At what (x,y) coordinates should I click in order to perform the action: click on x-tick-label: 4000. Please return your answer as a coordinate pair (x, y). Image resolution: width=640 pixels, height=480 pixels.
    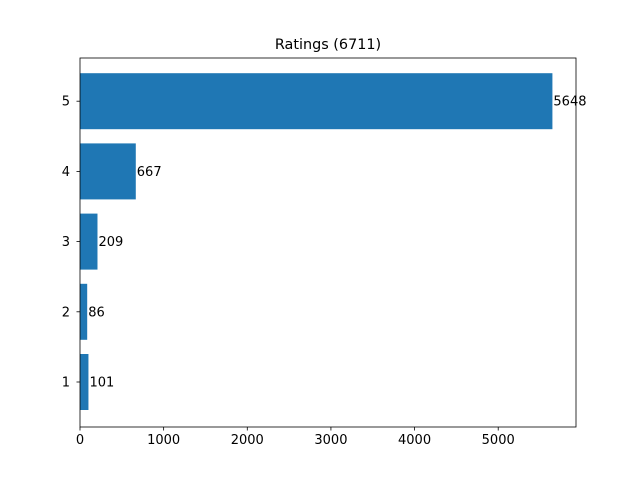
    Looking at the image, I should click on (414, 440).